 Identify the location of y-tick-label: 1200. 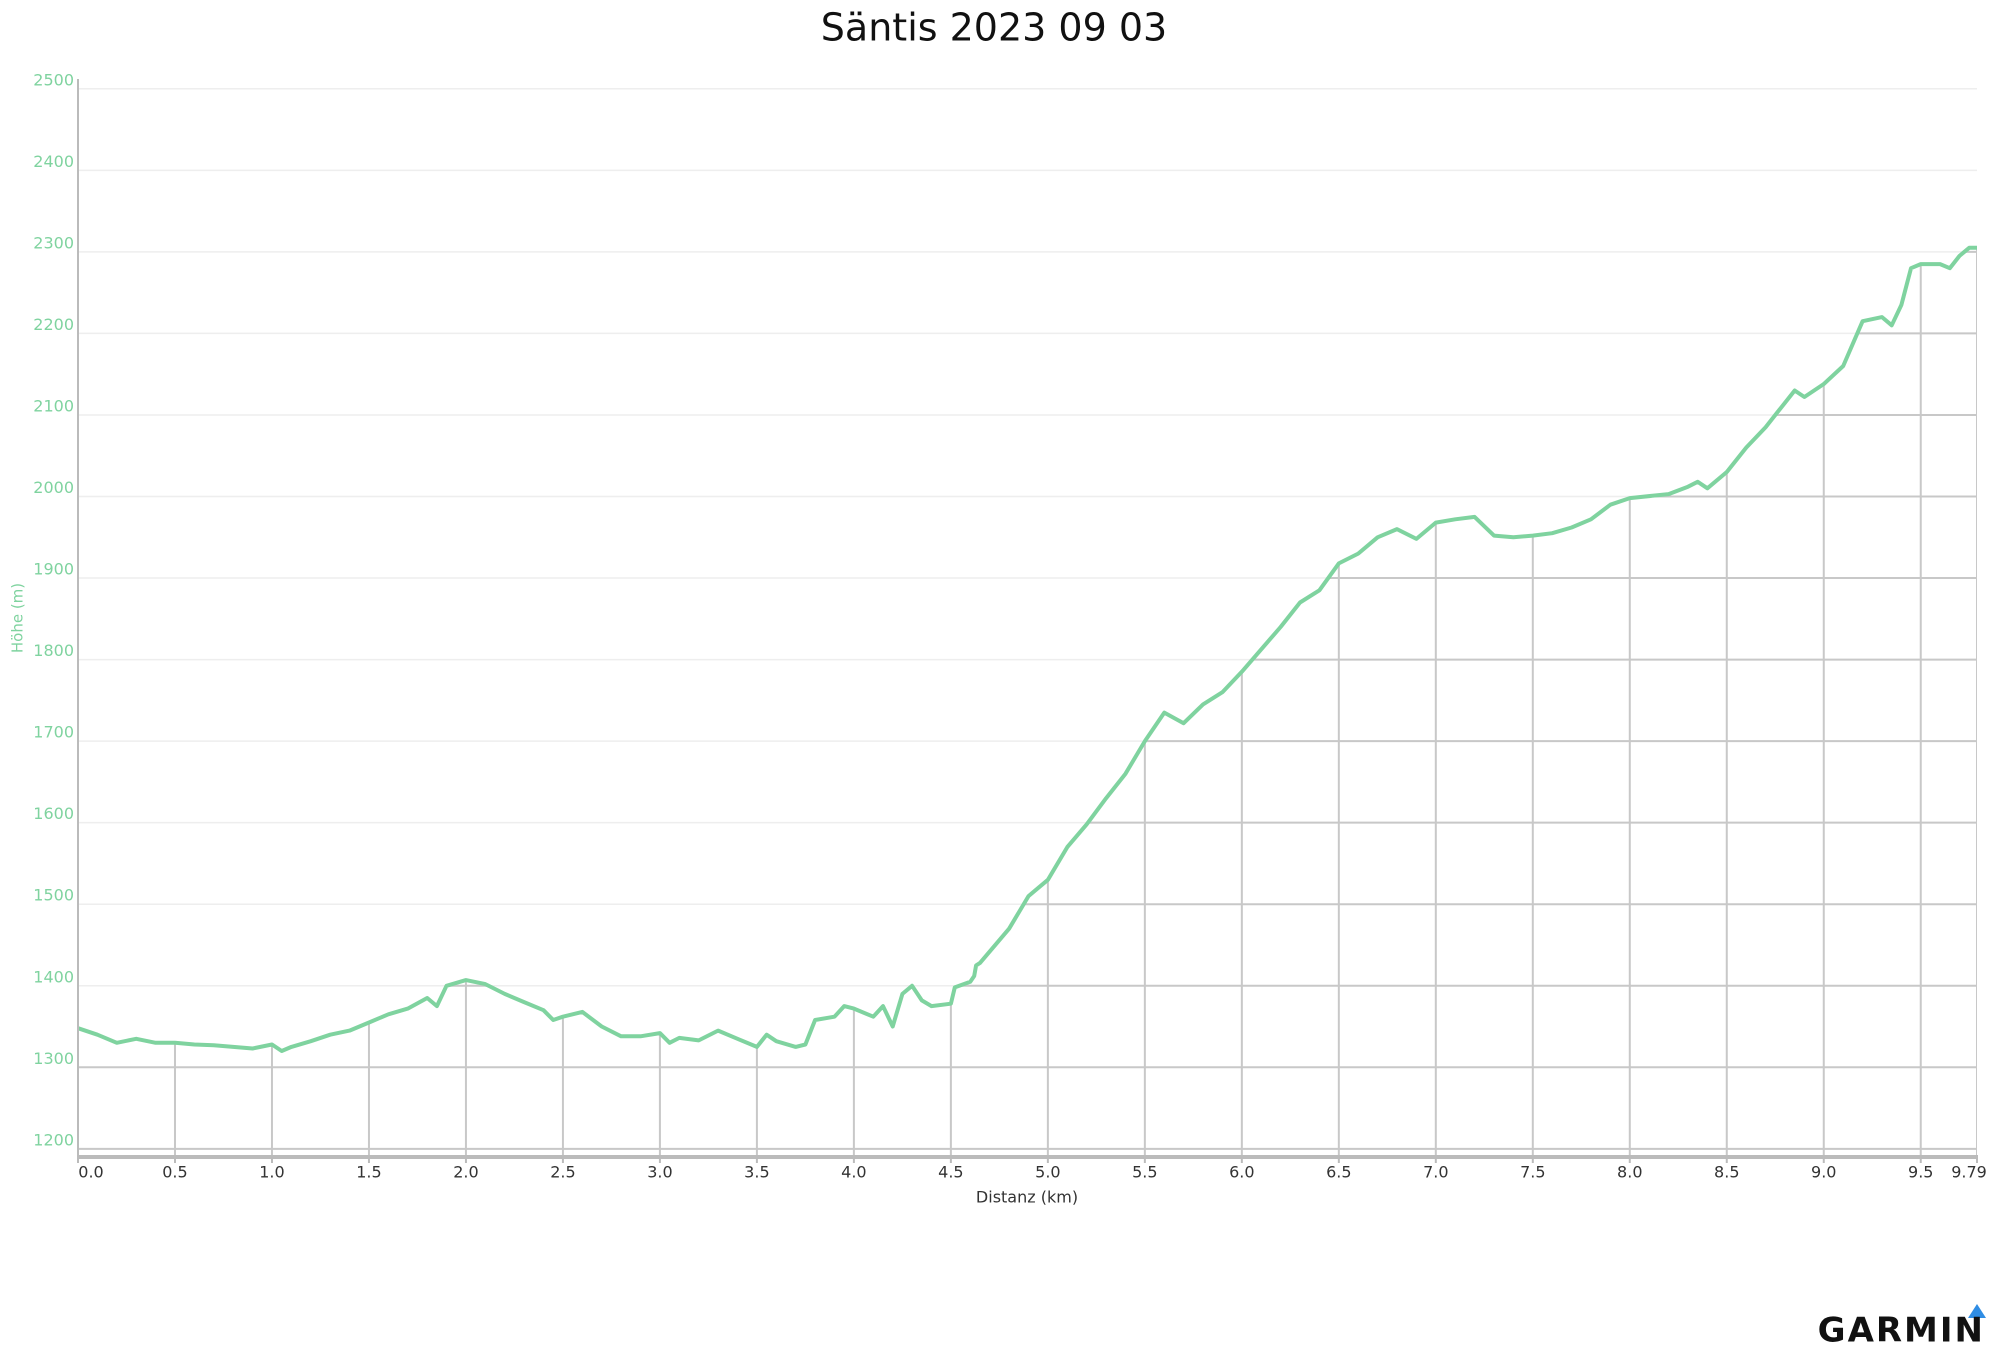
(53, 1139).